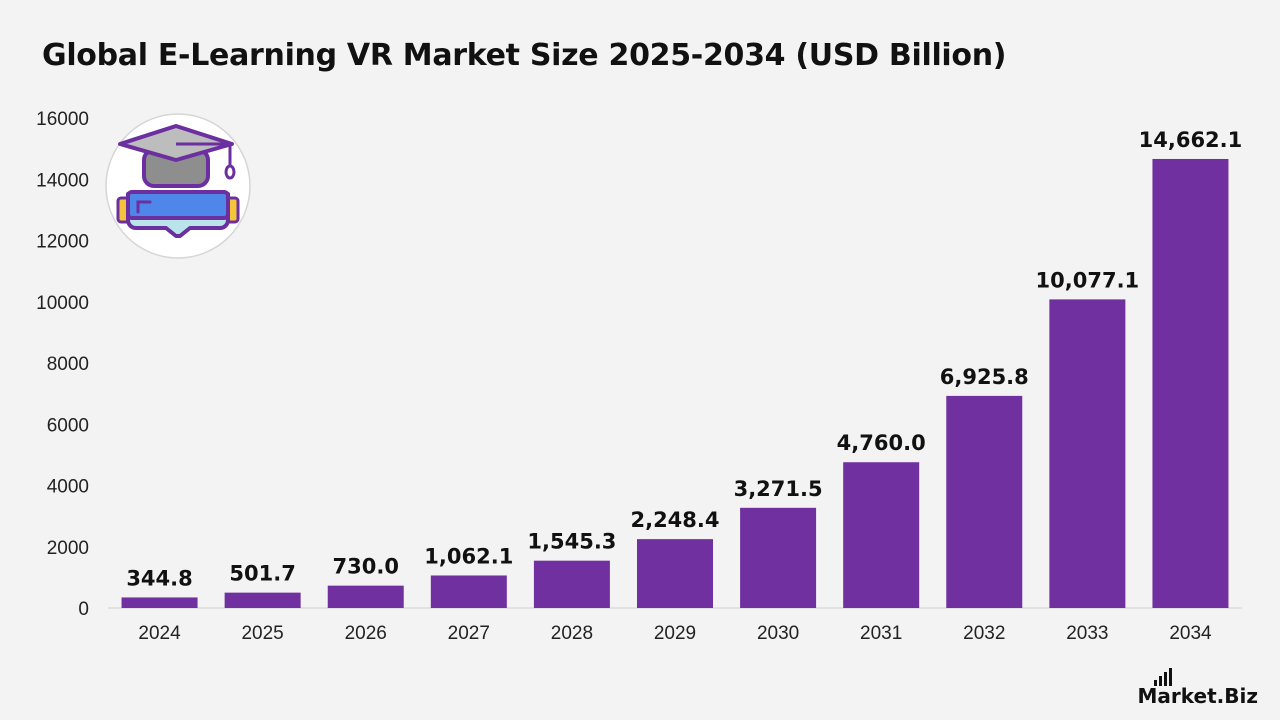 The image size is (1280, 720). What do you see at coordinates (778, 489) in the screenshot?
I see `data-label-2030: 3,271.5` at bounding box center [778, 489].